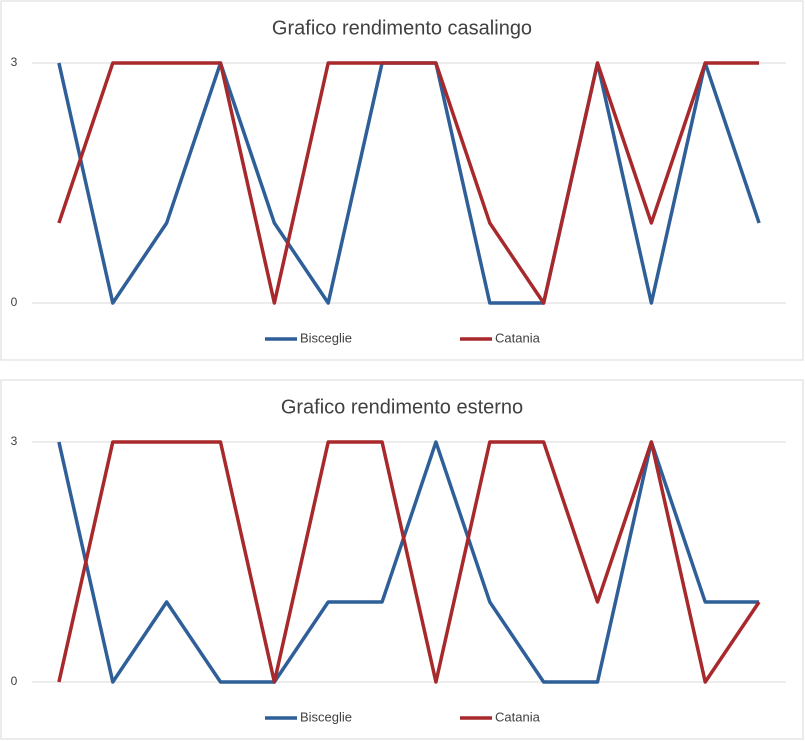  I want to click on chart-title: Grafico rendimento esterno, so click(402, 407).